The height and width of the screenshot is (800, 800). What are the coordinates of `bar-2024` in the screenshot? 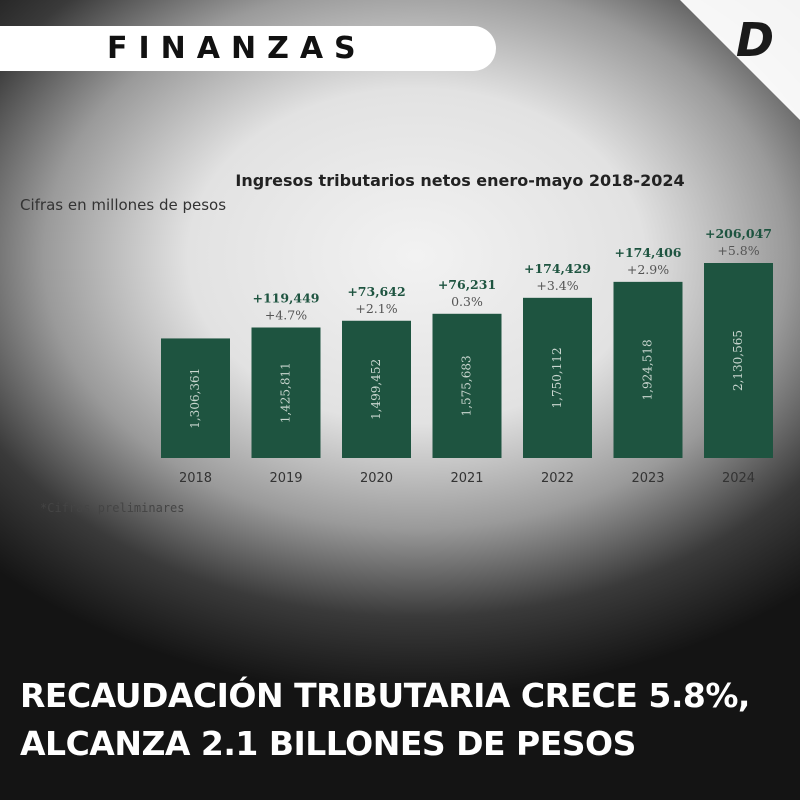 It's located at (738, 360).